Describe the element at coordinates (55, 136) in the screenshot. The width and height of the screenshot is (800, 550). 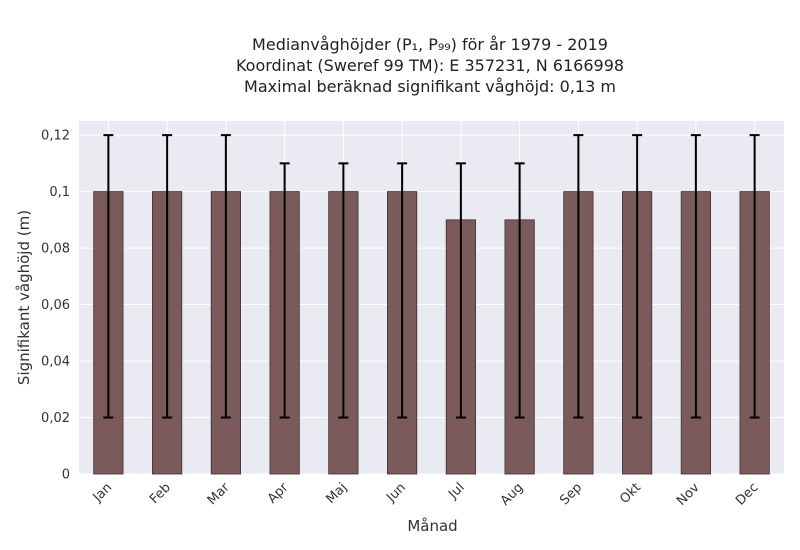
I see `y-tick-label: 0,12` at that location.